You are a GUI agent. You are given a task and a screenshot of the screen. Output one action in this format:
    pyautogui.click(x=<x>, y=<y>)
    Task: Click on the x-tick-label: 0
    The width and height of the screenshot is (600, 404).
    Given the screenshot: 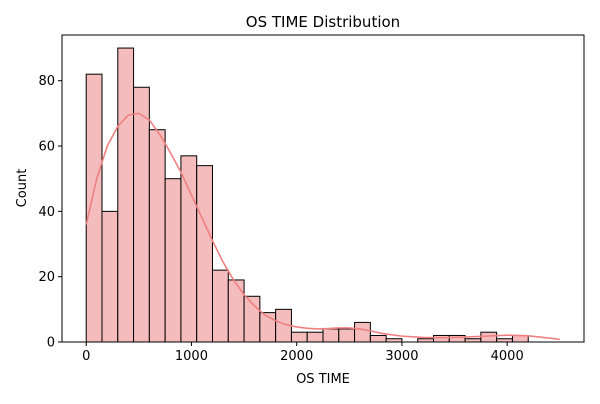 What is the action you would take?
    pyautogui.click(x=86, y=356)
    